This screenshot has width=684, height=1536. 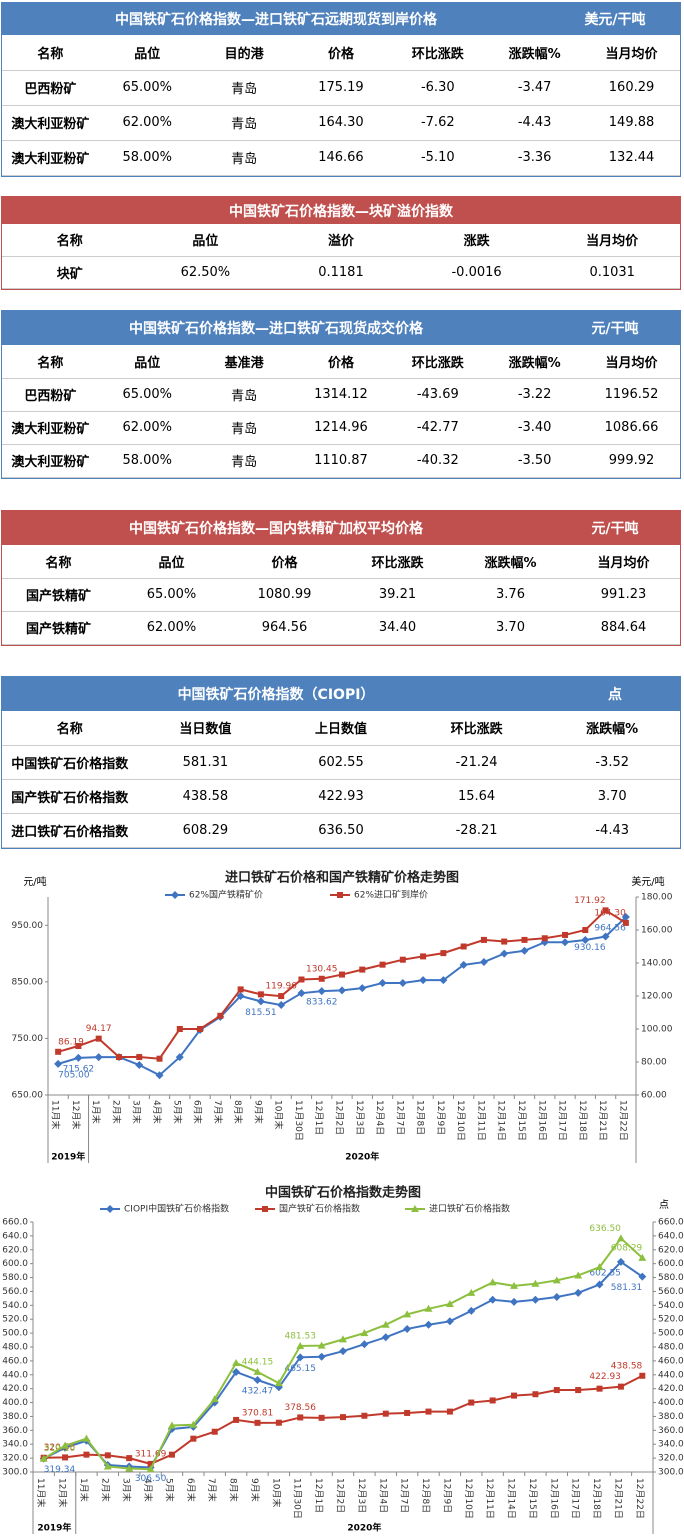 I want to click on cell: 149.88, so click(x=631, y=123).